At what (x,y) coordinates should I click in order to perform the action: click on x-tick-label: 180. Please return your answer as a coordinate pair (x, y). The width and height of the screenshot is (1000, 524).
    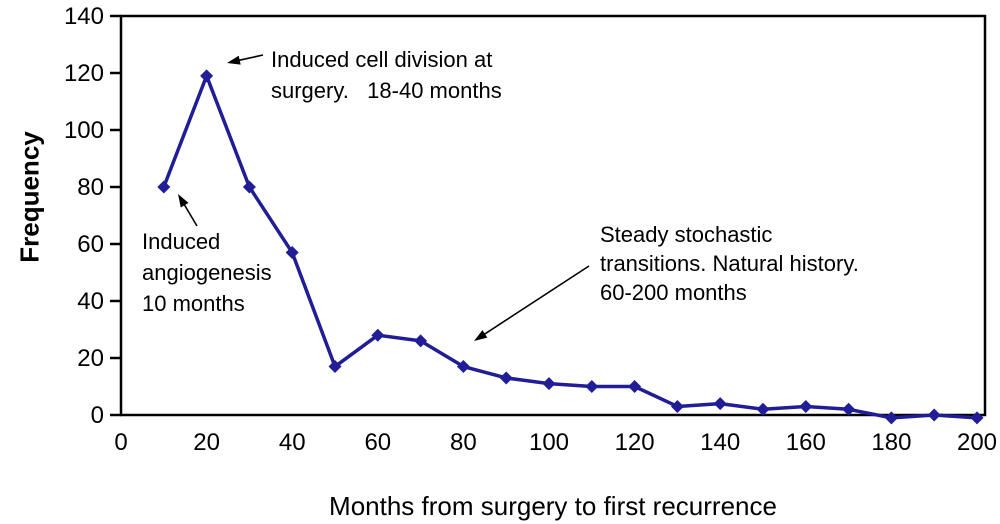
    Looking at the image, I should click on (891, 442).